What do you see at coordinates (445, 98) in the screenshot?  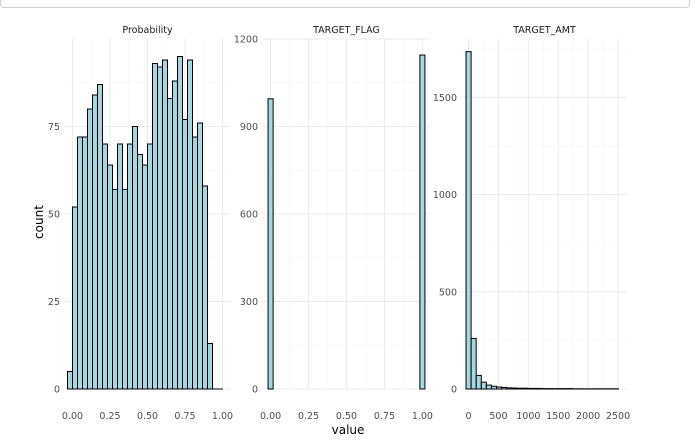 I see `y-tick-label: 1500` at bounding box center [445, 98].